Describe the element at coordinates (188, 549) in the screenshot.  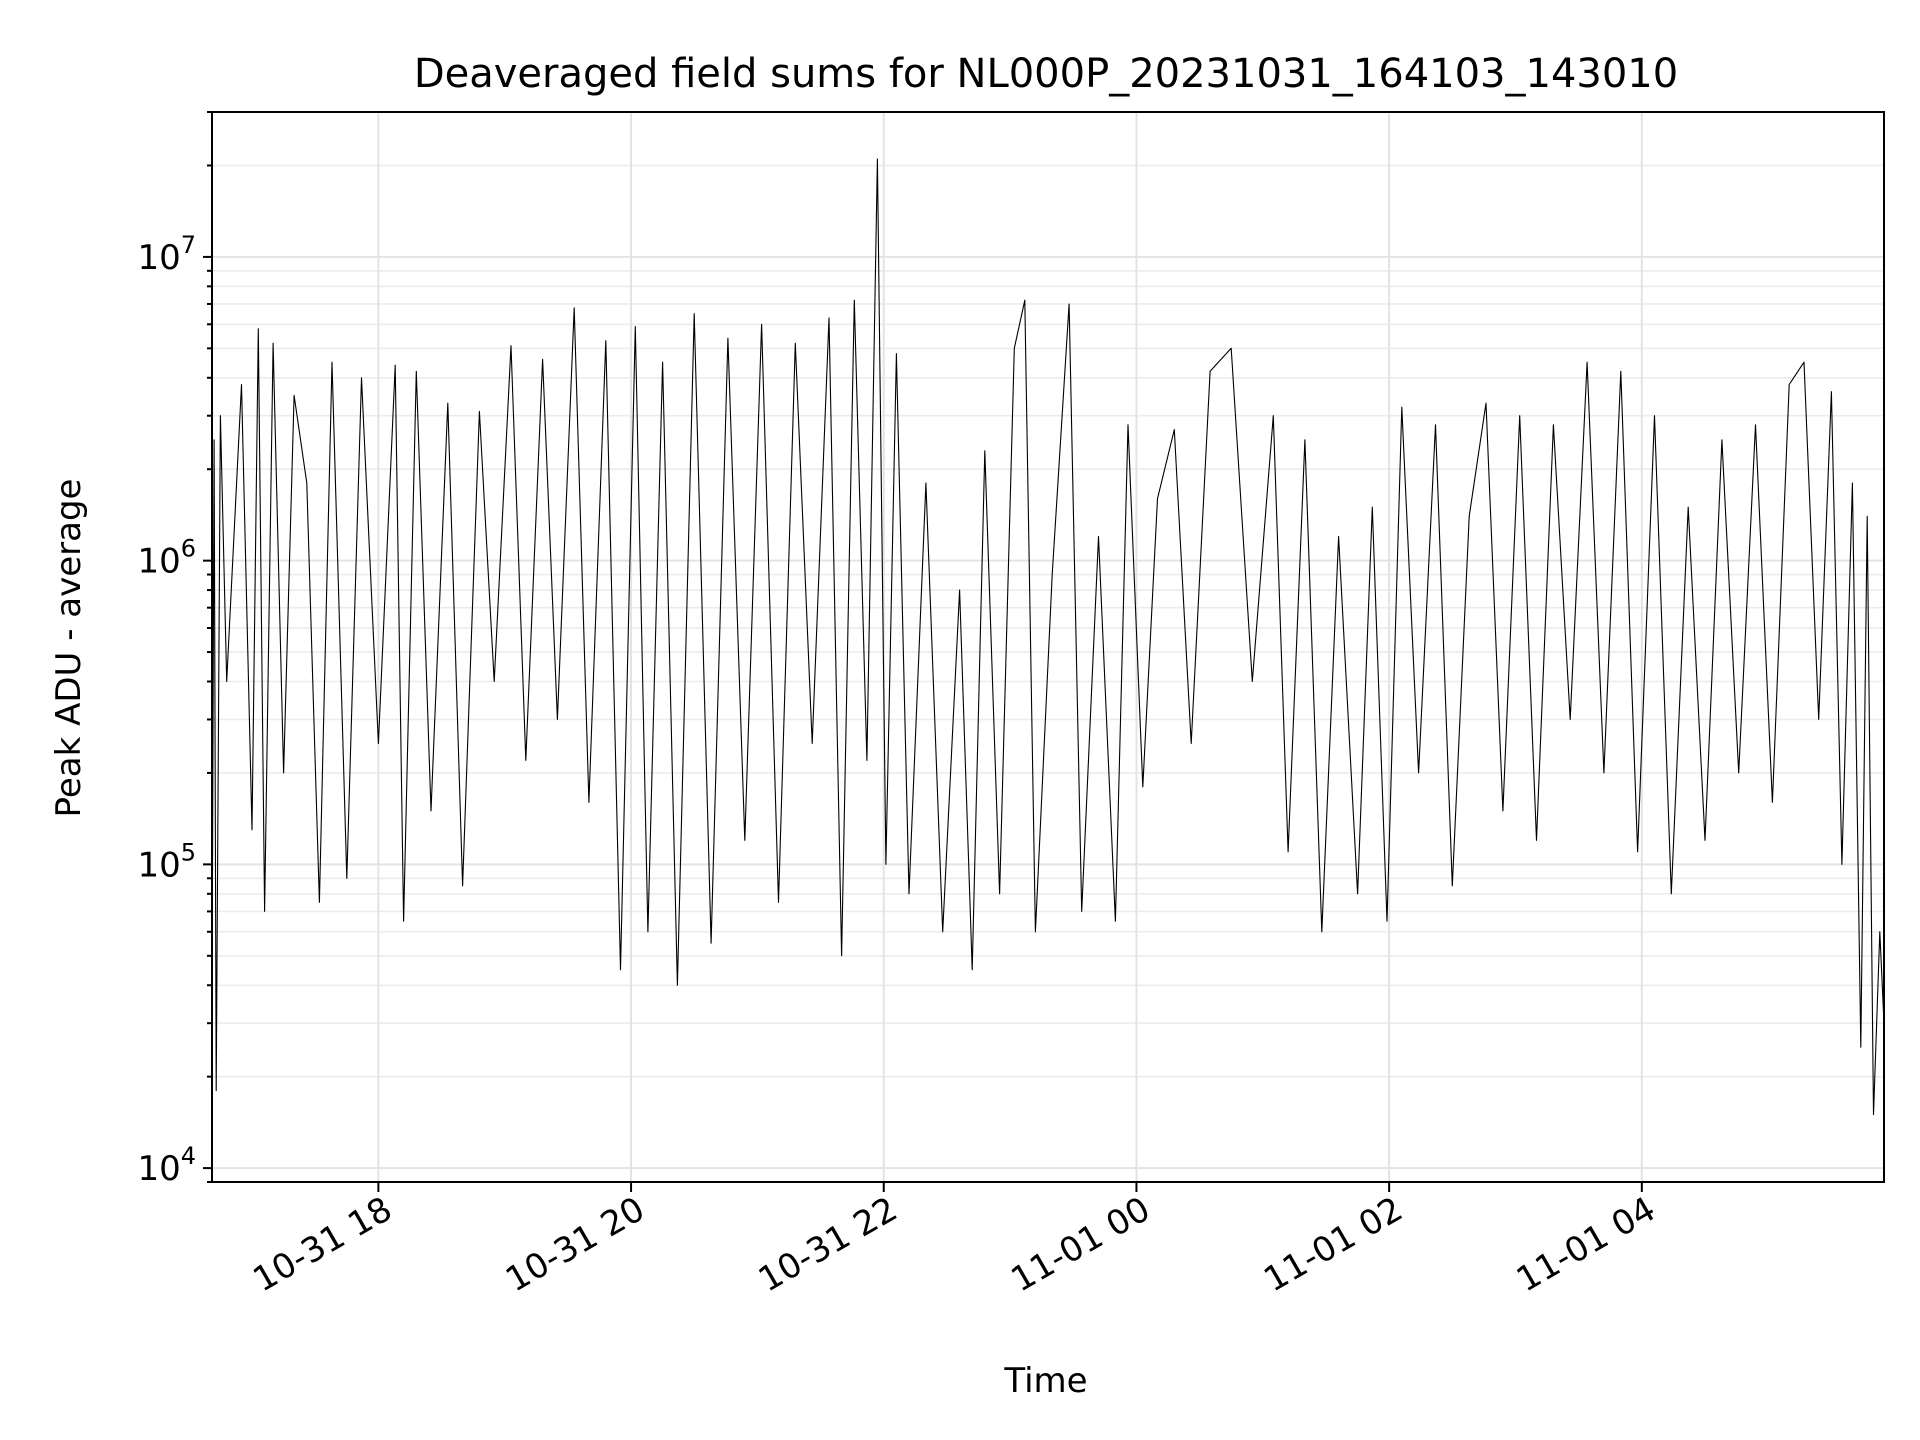
I see `y-tick-exponent: 6` at that location.